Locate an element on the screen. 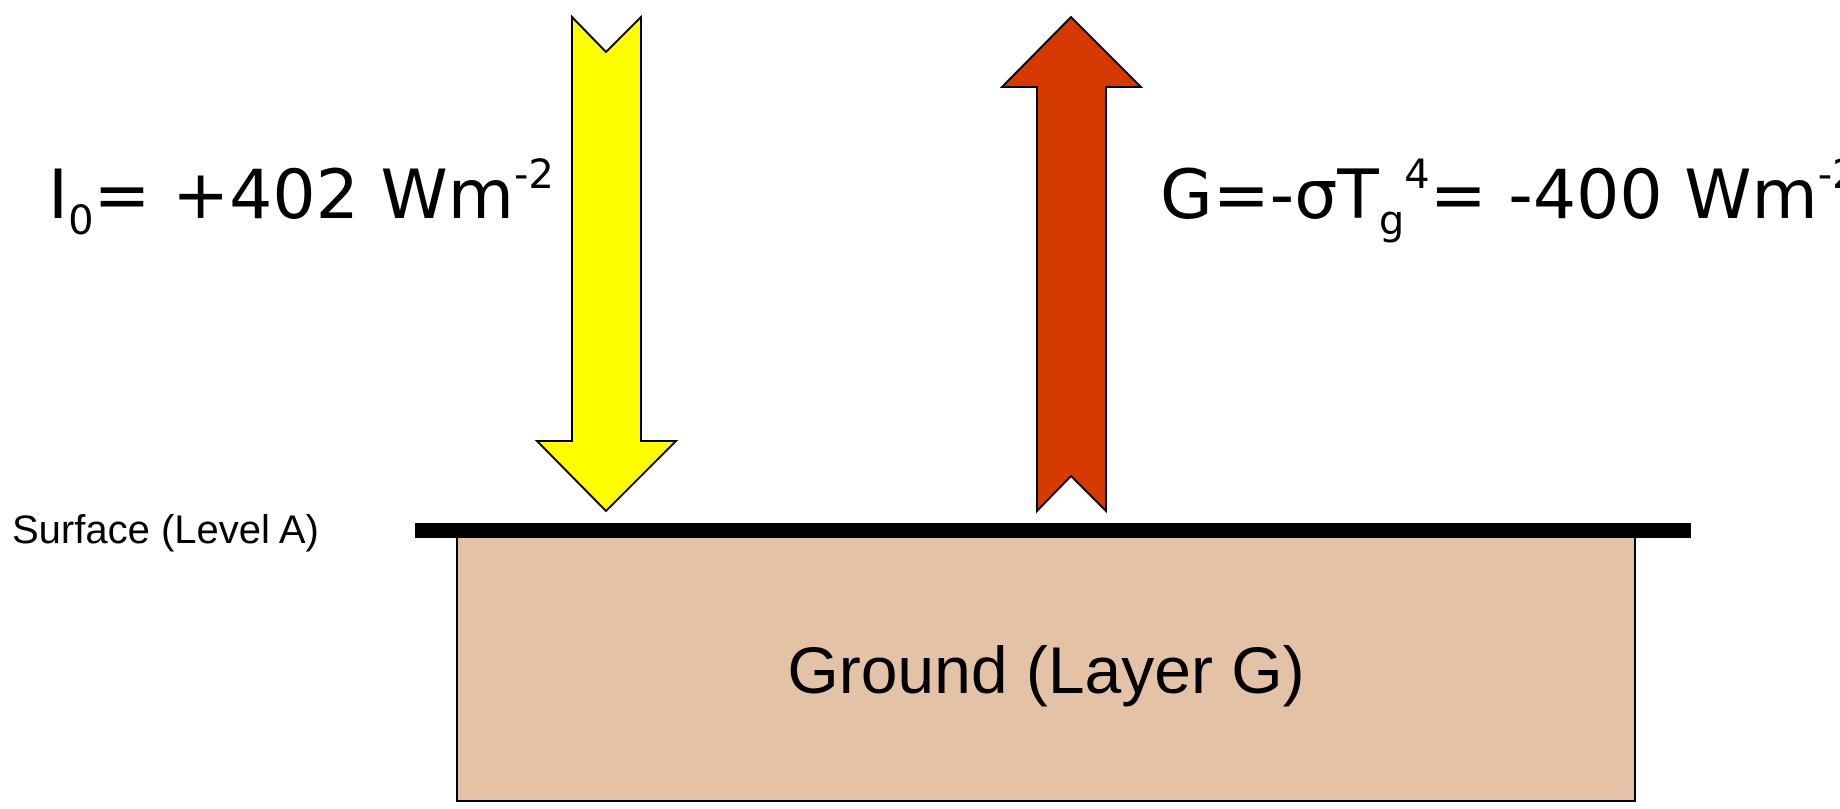 This screenshot has width=1840, height=809. incoming-exponent: -2 is located at coordinates (533, 175).